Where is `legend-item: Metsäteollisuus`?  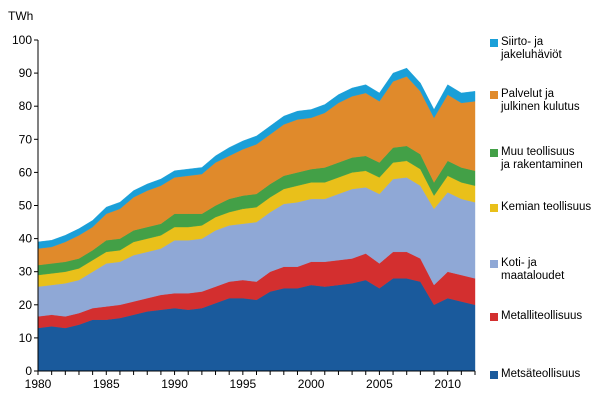 legend-item: Metsäteollisuus is located at coordinates (535, 374).